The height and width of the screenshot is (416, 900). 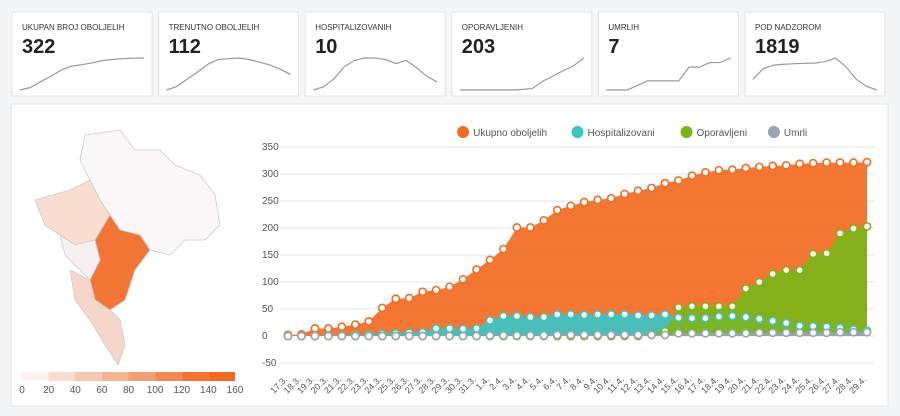 I want to click on y-tick-label: 0, so click(x=265, y=336).